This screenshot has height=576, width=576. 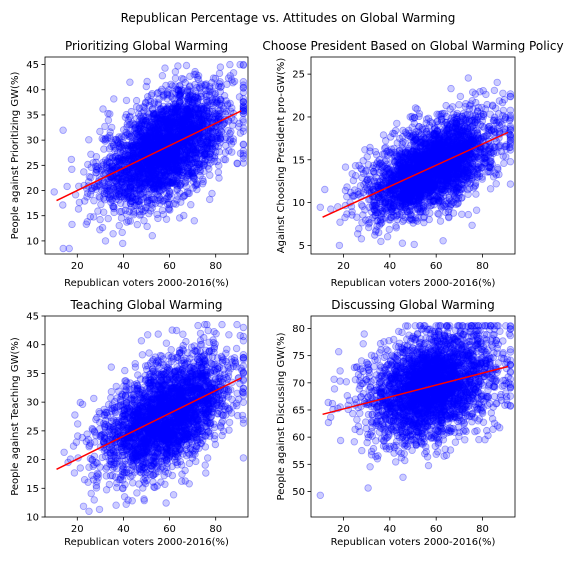 I want to click on y-tick-label: 25, so click(x=32, y=166).